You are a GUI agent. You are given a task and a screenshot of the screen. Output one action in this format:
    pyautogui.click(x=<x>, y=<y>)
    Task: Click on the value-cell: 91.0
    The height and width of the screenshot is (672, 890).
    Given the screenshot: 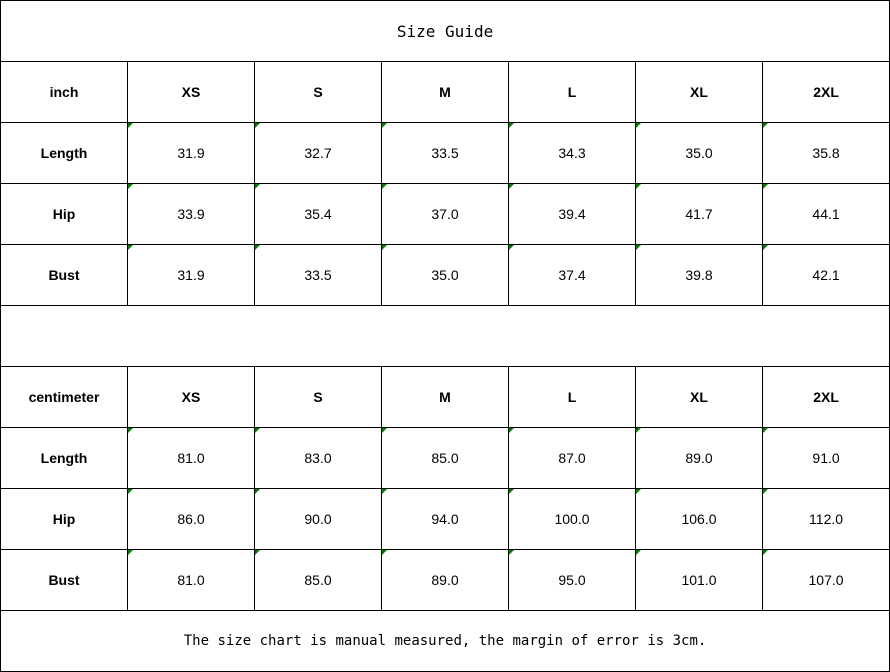 What is the action you would take?
    pyautogui.click(x=825, y=458)
    